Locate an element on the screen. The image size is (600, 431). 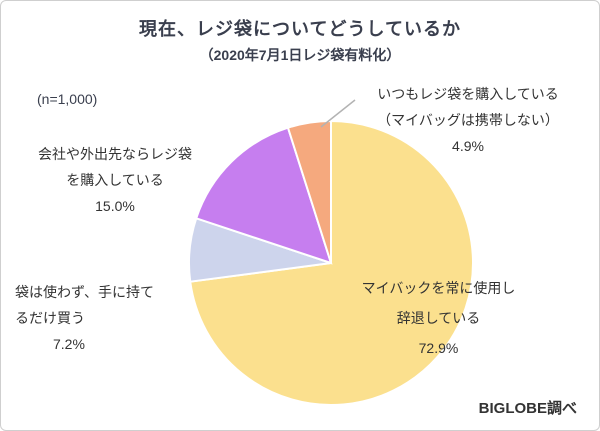
annotation-mybag: マイバックを常に使用し 辞退している 72.9% is located at coordinates (438, 318).